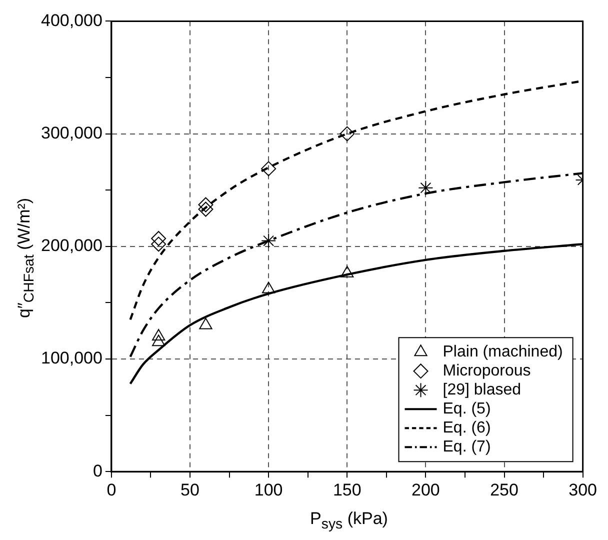 The image size is (608, 540). Describe the element at coordinates (426, 490) in the screenshot. I see `x-tick-label: 200` at that location.